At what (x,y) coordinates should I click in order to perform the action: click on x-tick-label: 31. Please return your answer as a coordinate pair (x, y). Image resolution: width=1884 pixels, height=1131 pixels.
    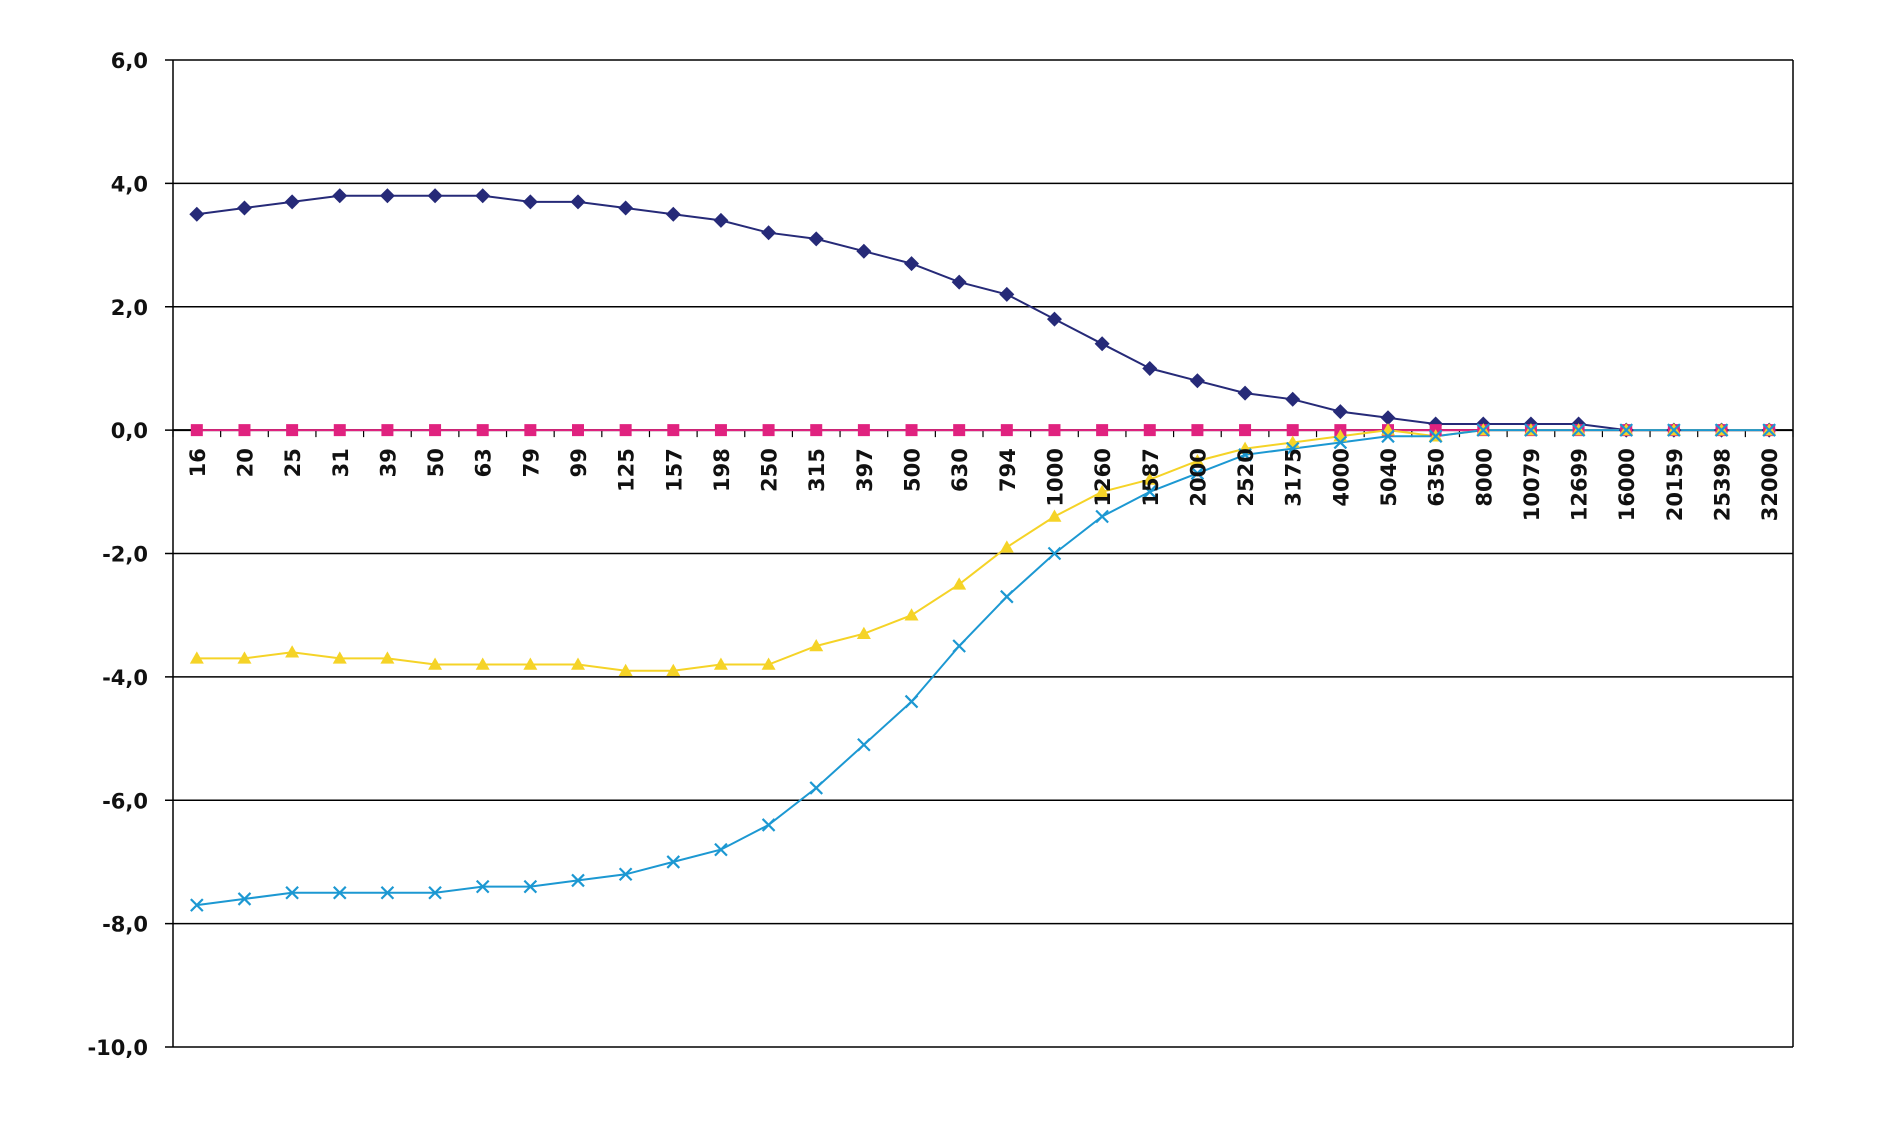
    Looking at the image, I should click on (341, 462).